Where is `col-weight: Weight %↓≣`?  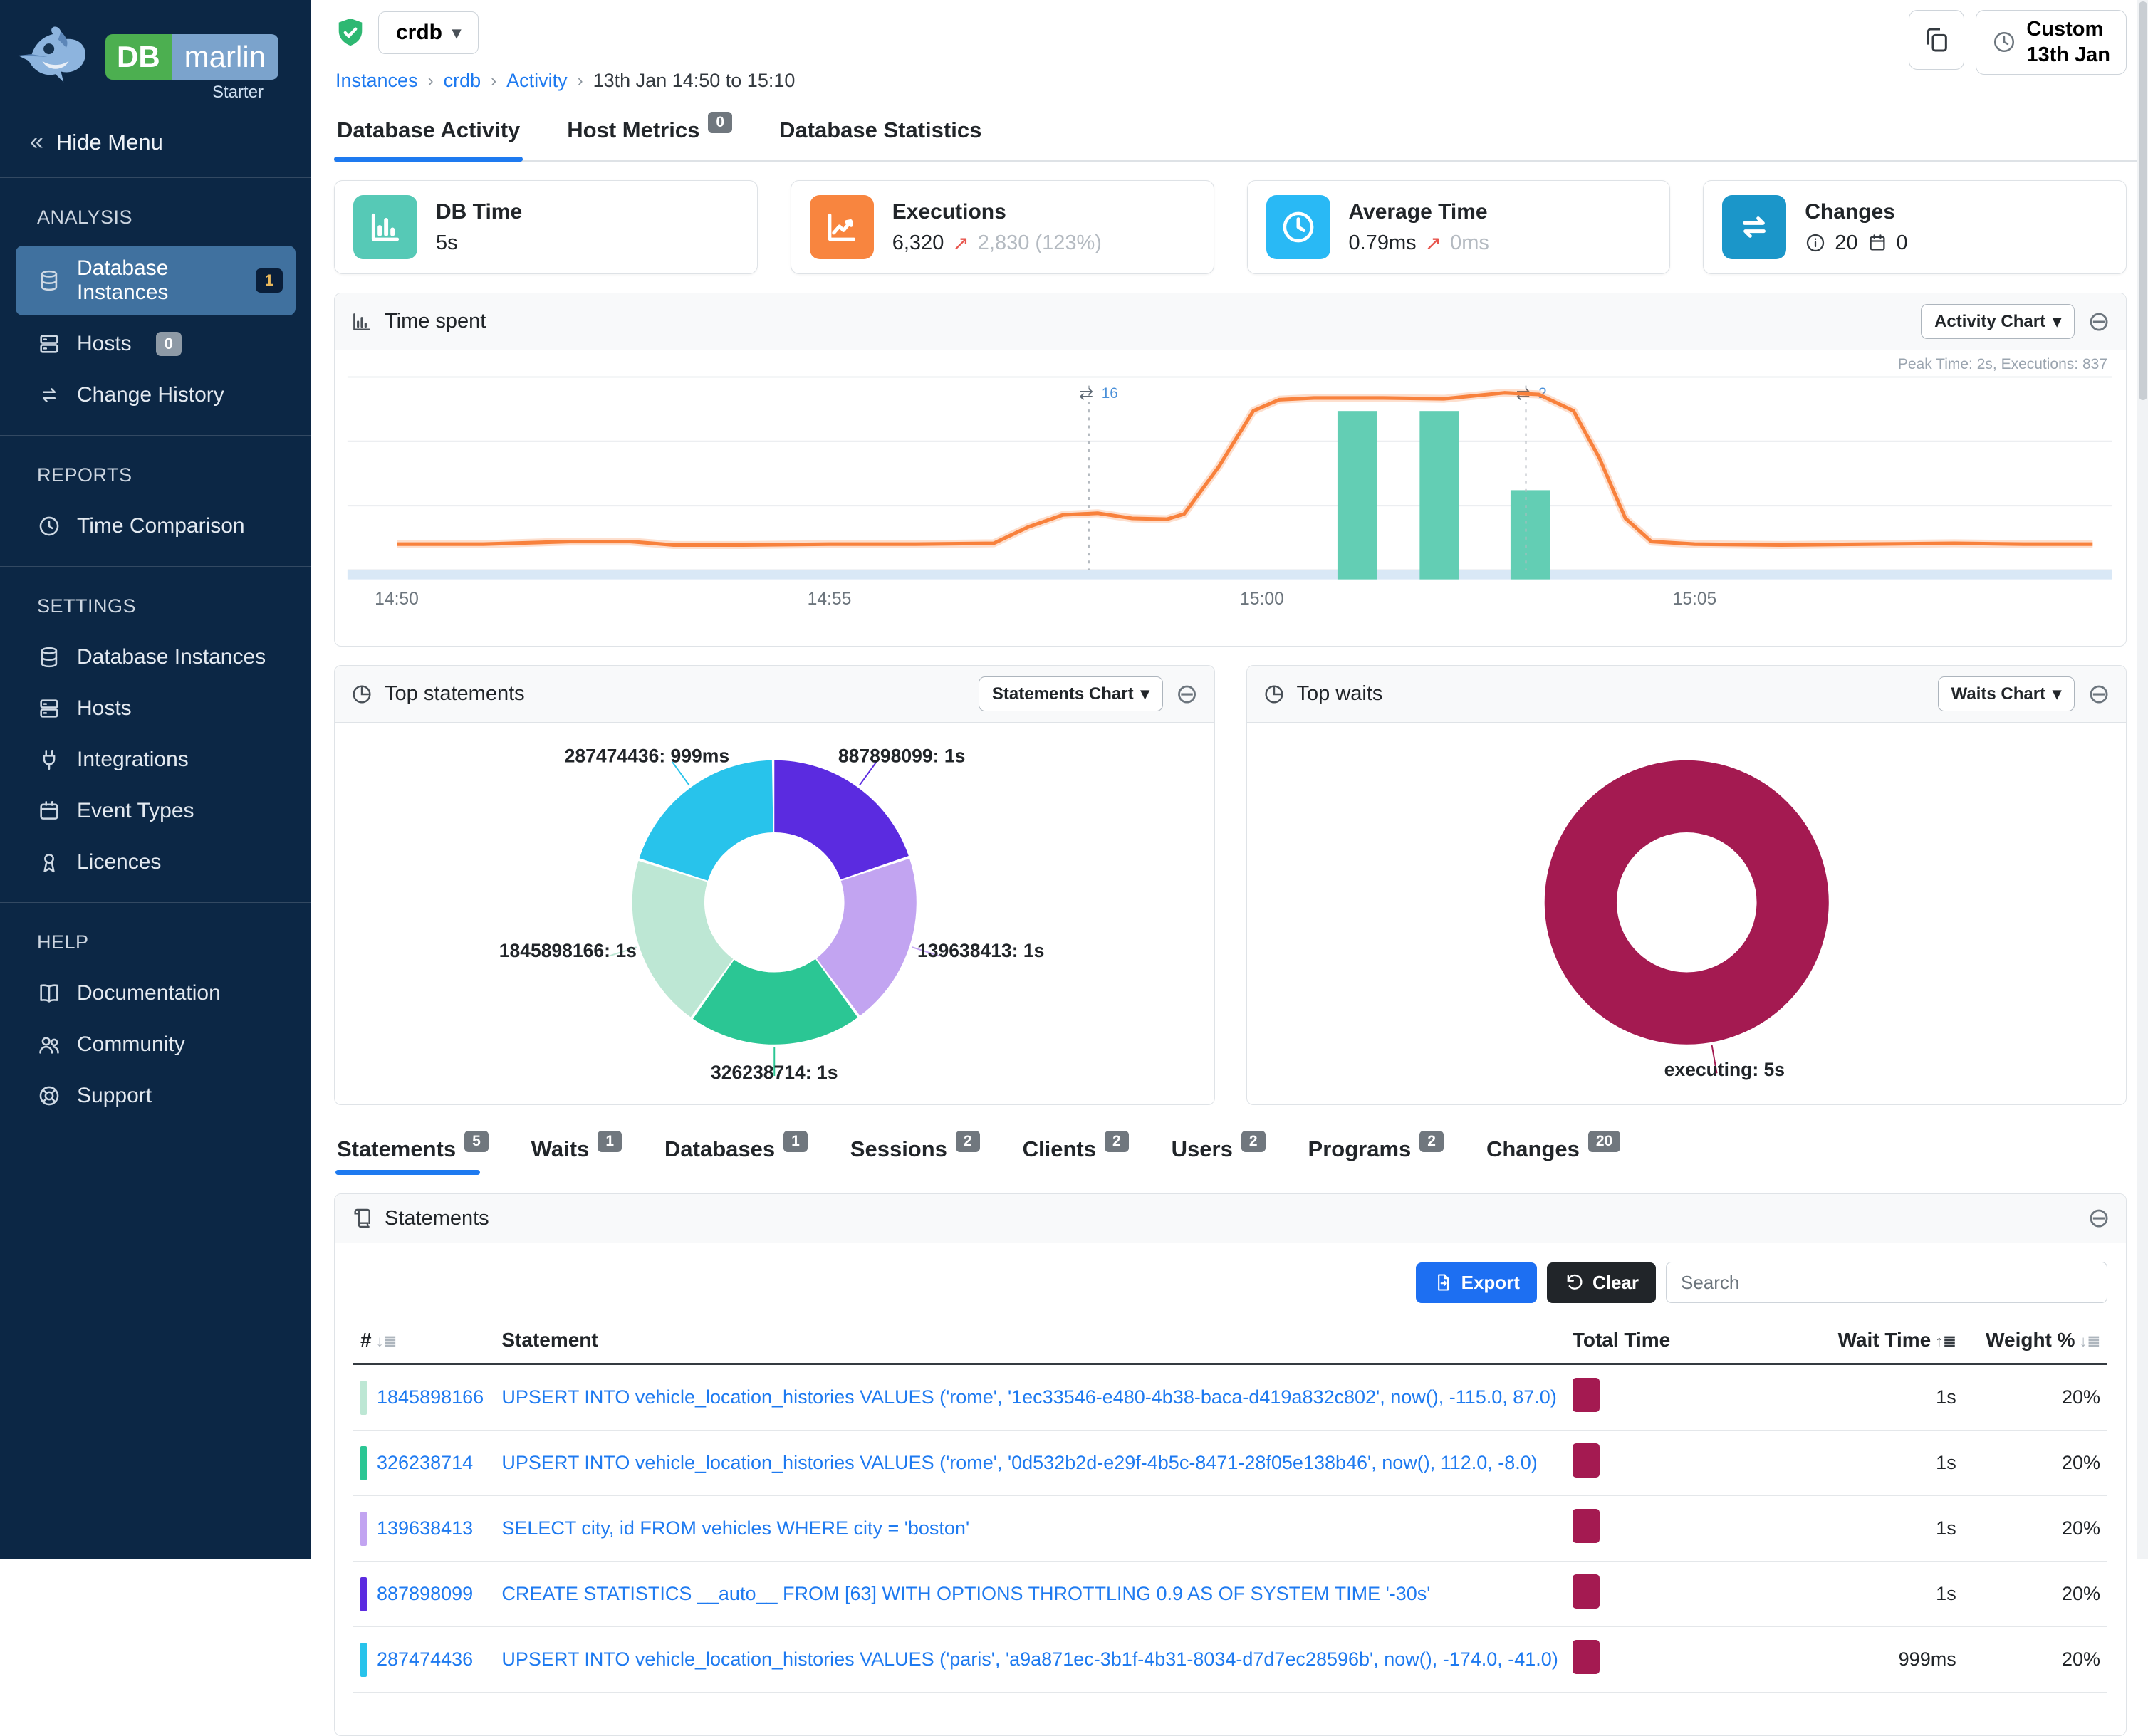
col-weight: Weight %↓≣ is located at coordinates (2035, 1340).